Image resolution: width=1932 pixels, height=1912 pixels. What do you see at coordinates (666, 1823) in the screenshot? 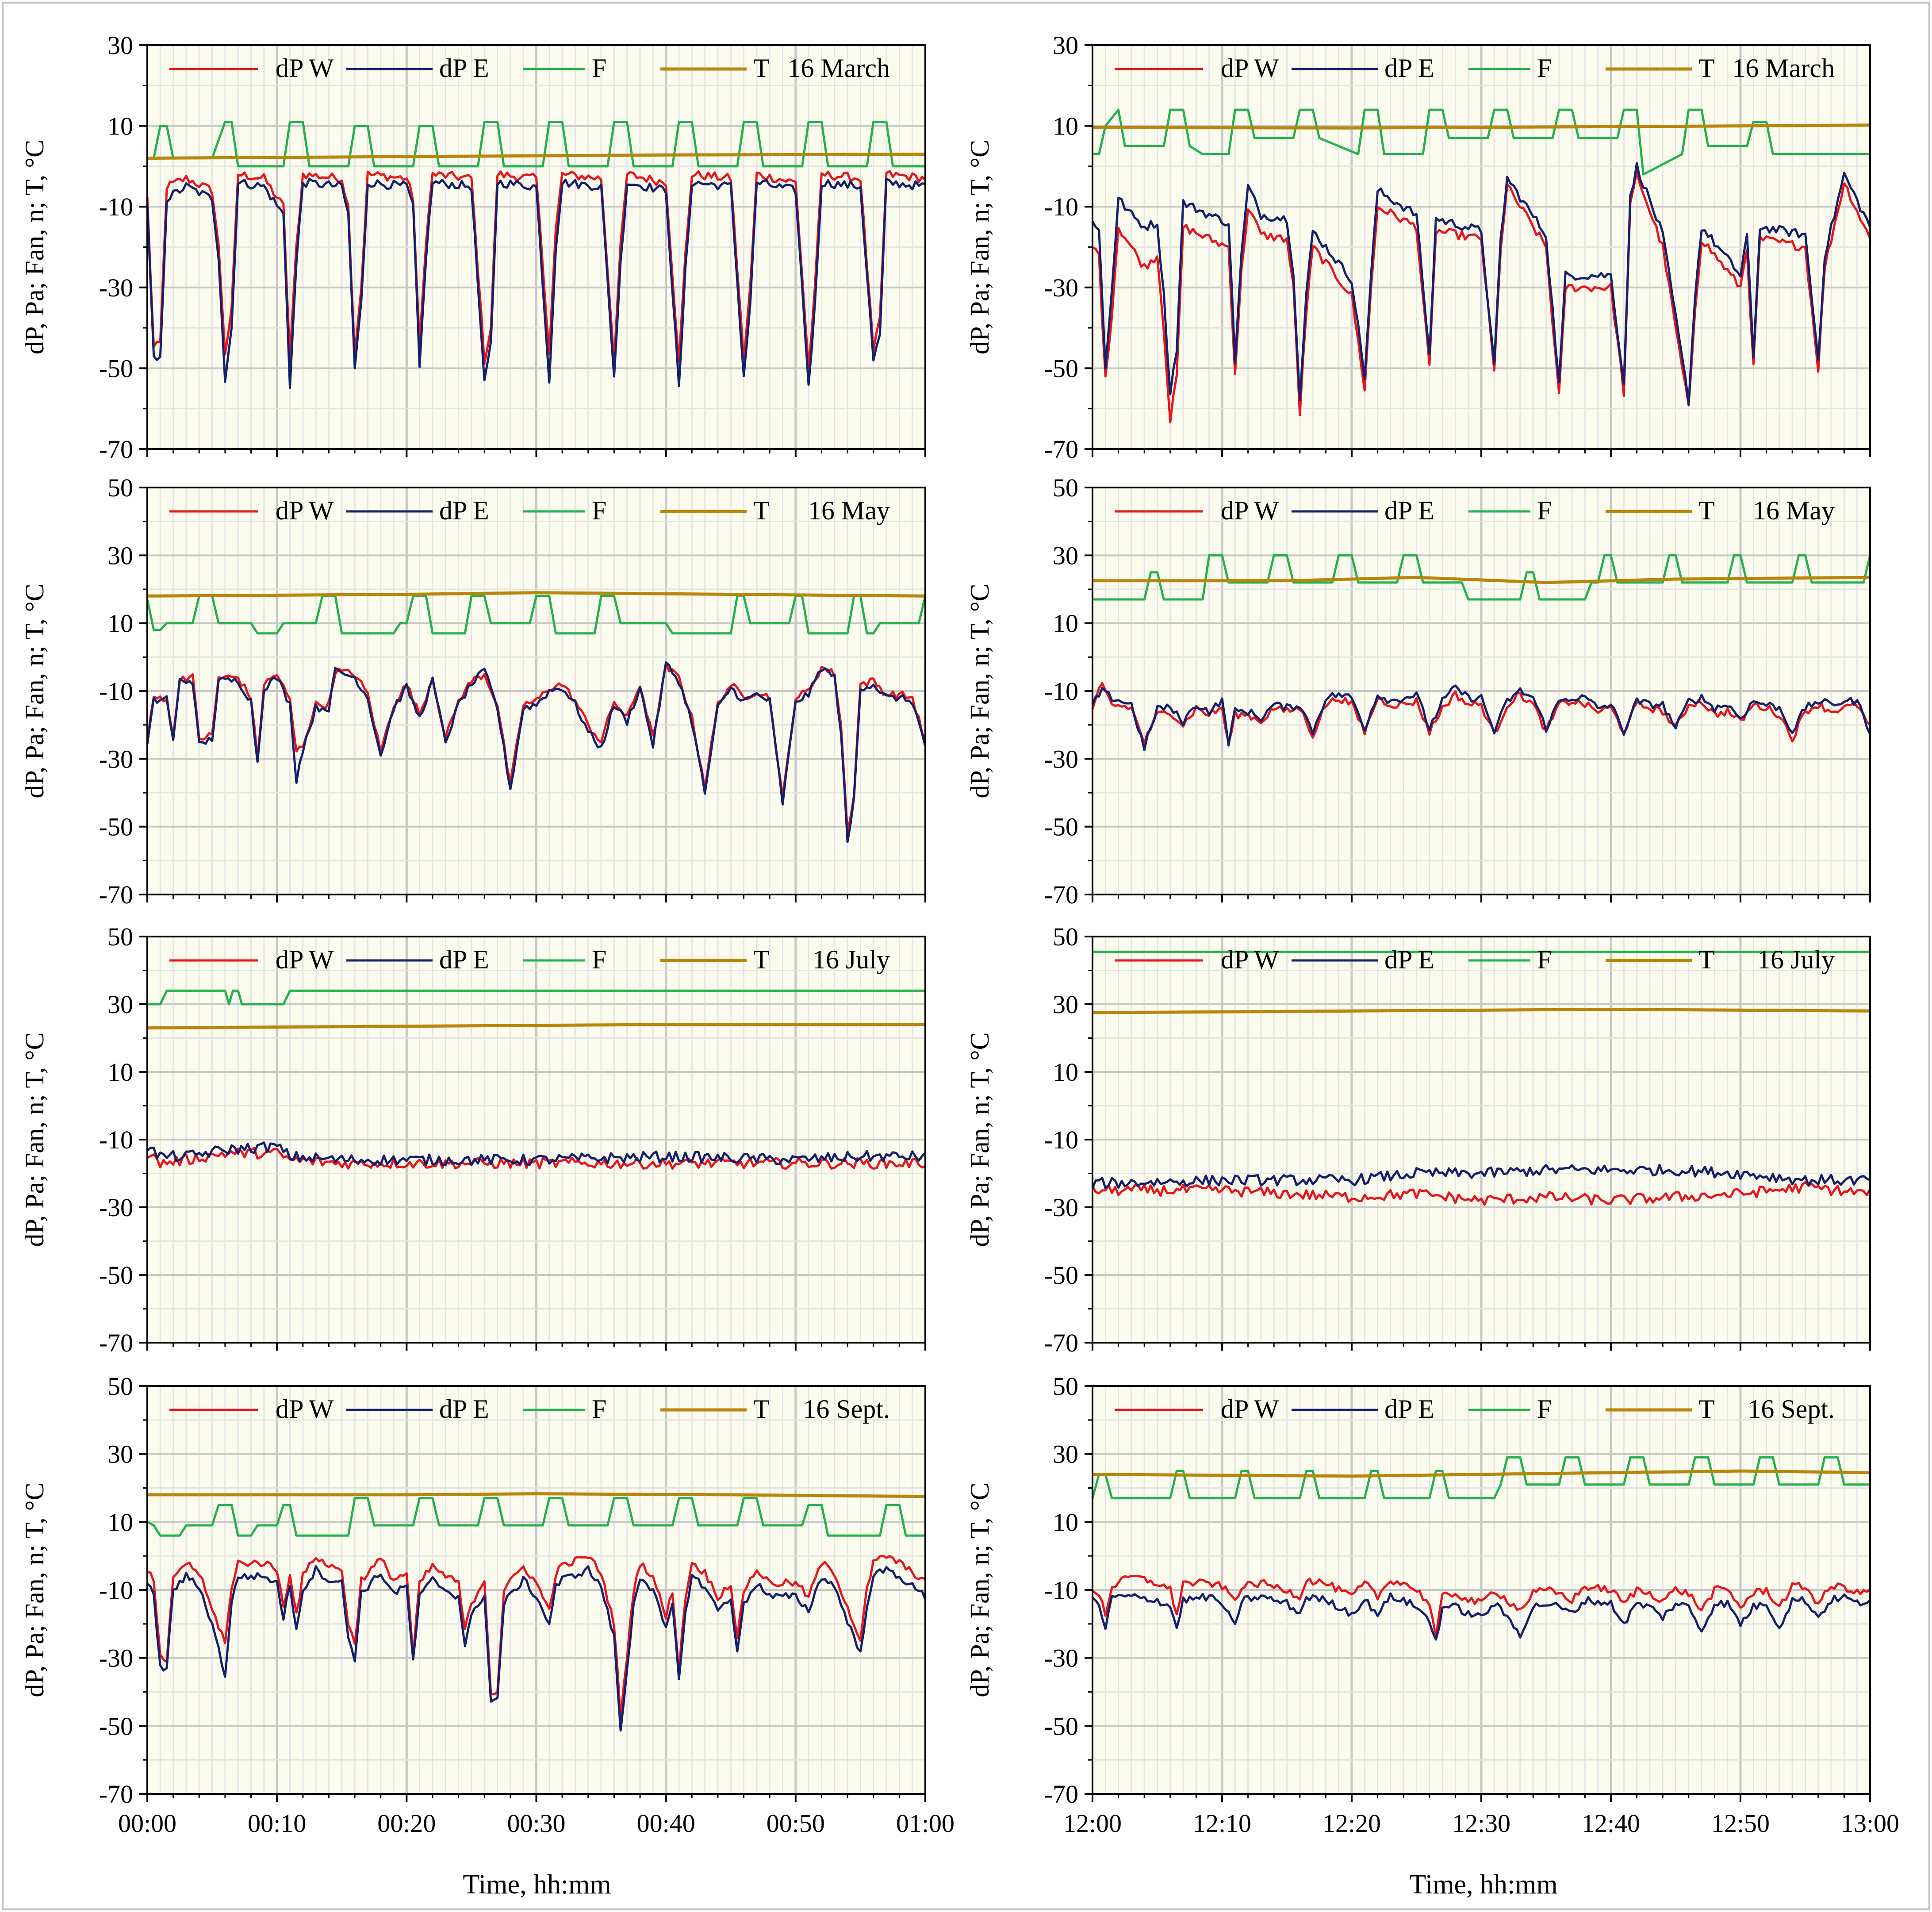
I see `x-tick-label: 00:40` at bounding box center [666, 1823].